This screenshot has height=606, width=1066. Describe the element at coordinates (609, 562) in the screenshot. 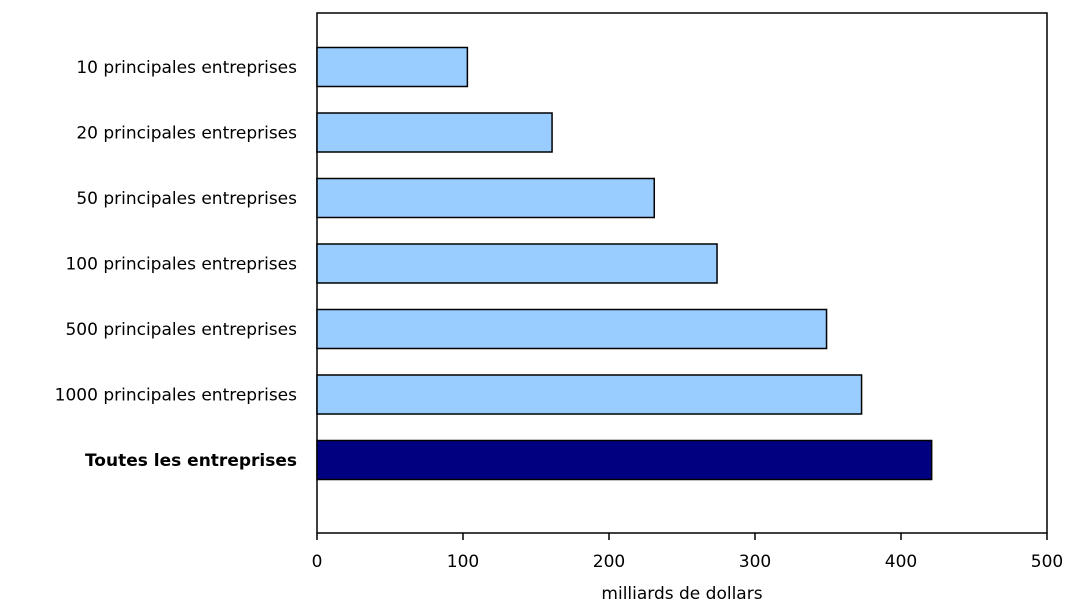

I see `x-tick-label-2: 200` at that location.